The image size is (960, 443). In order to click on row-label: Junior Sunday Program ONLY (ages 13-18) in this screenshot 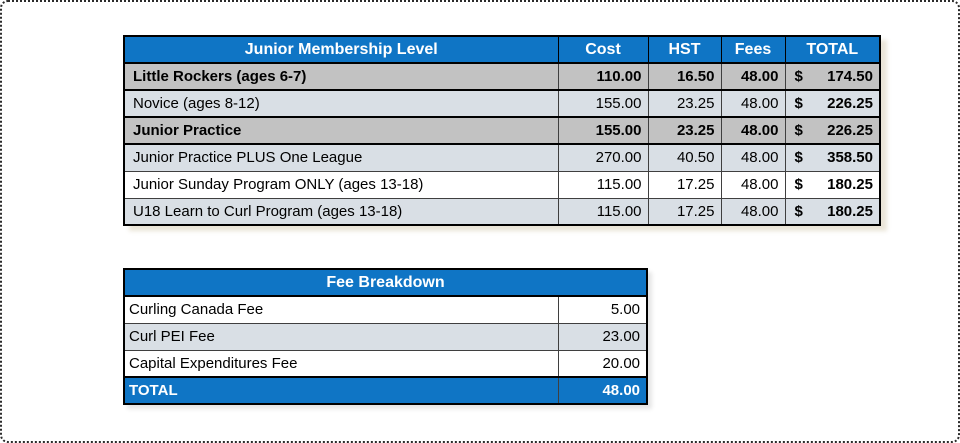, I will do `click(341, 184)`.